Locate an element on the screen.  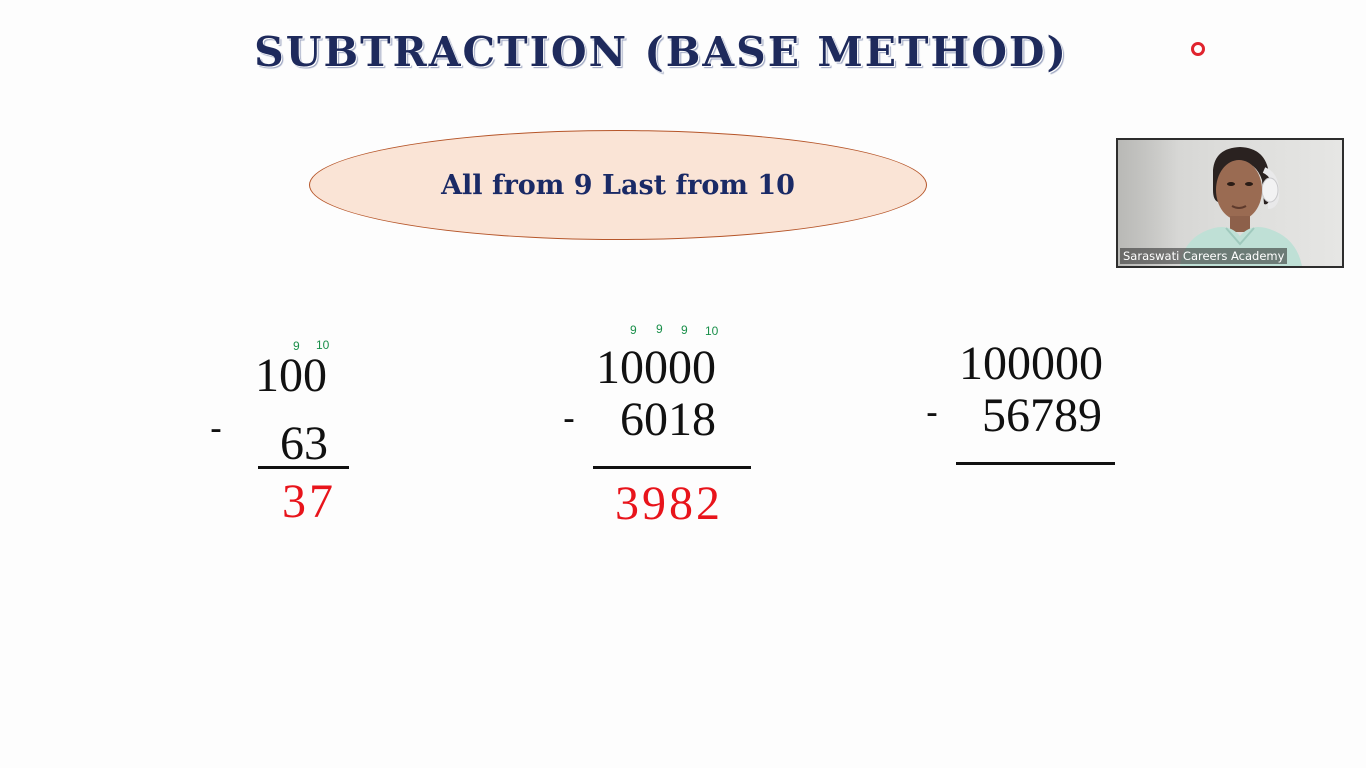
subtrahend: 56789 is located at coordinates (1042, 415).